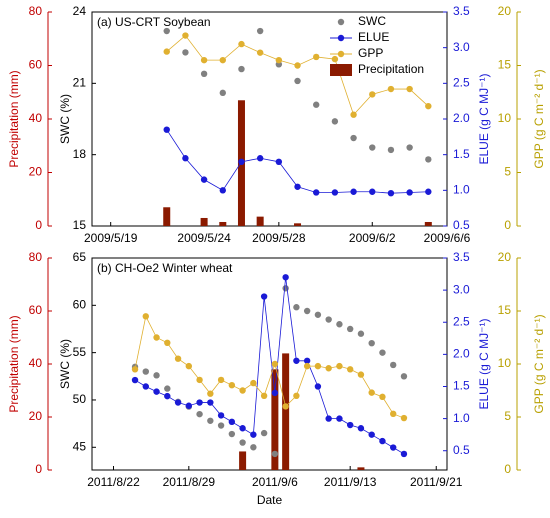  Describe the element at coordinates (65, 119) in the screenshot. I see `y-axis-label: SWC (%)` at that location.